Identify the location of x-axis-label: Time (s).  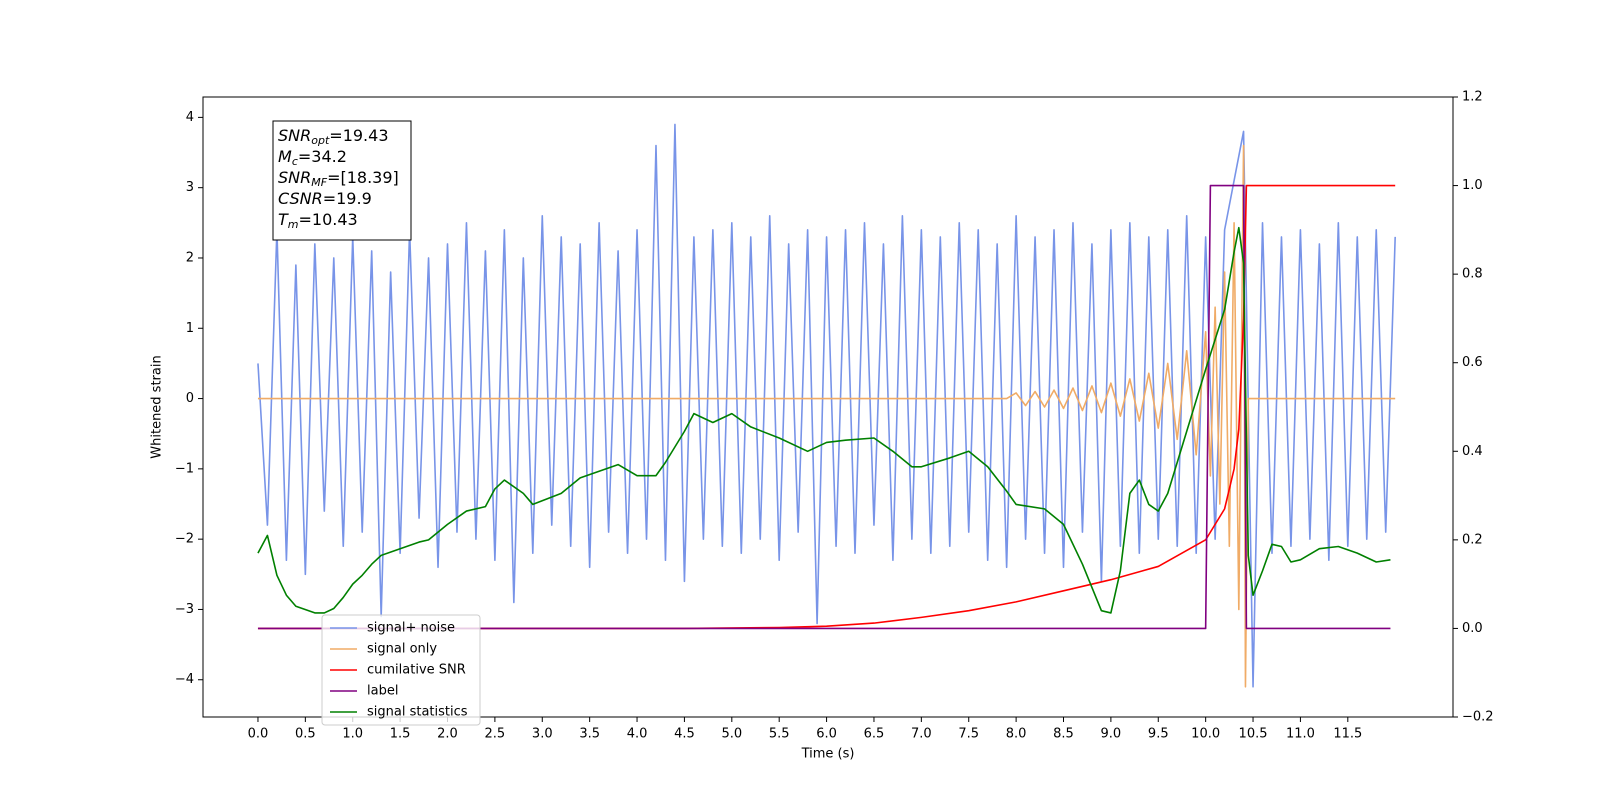
(828, 754).